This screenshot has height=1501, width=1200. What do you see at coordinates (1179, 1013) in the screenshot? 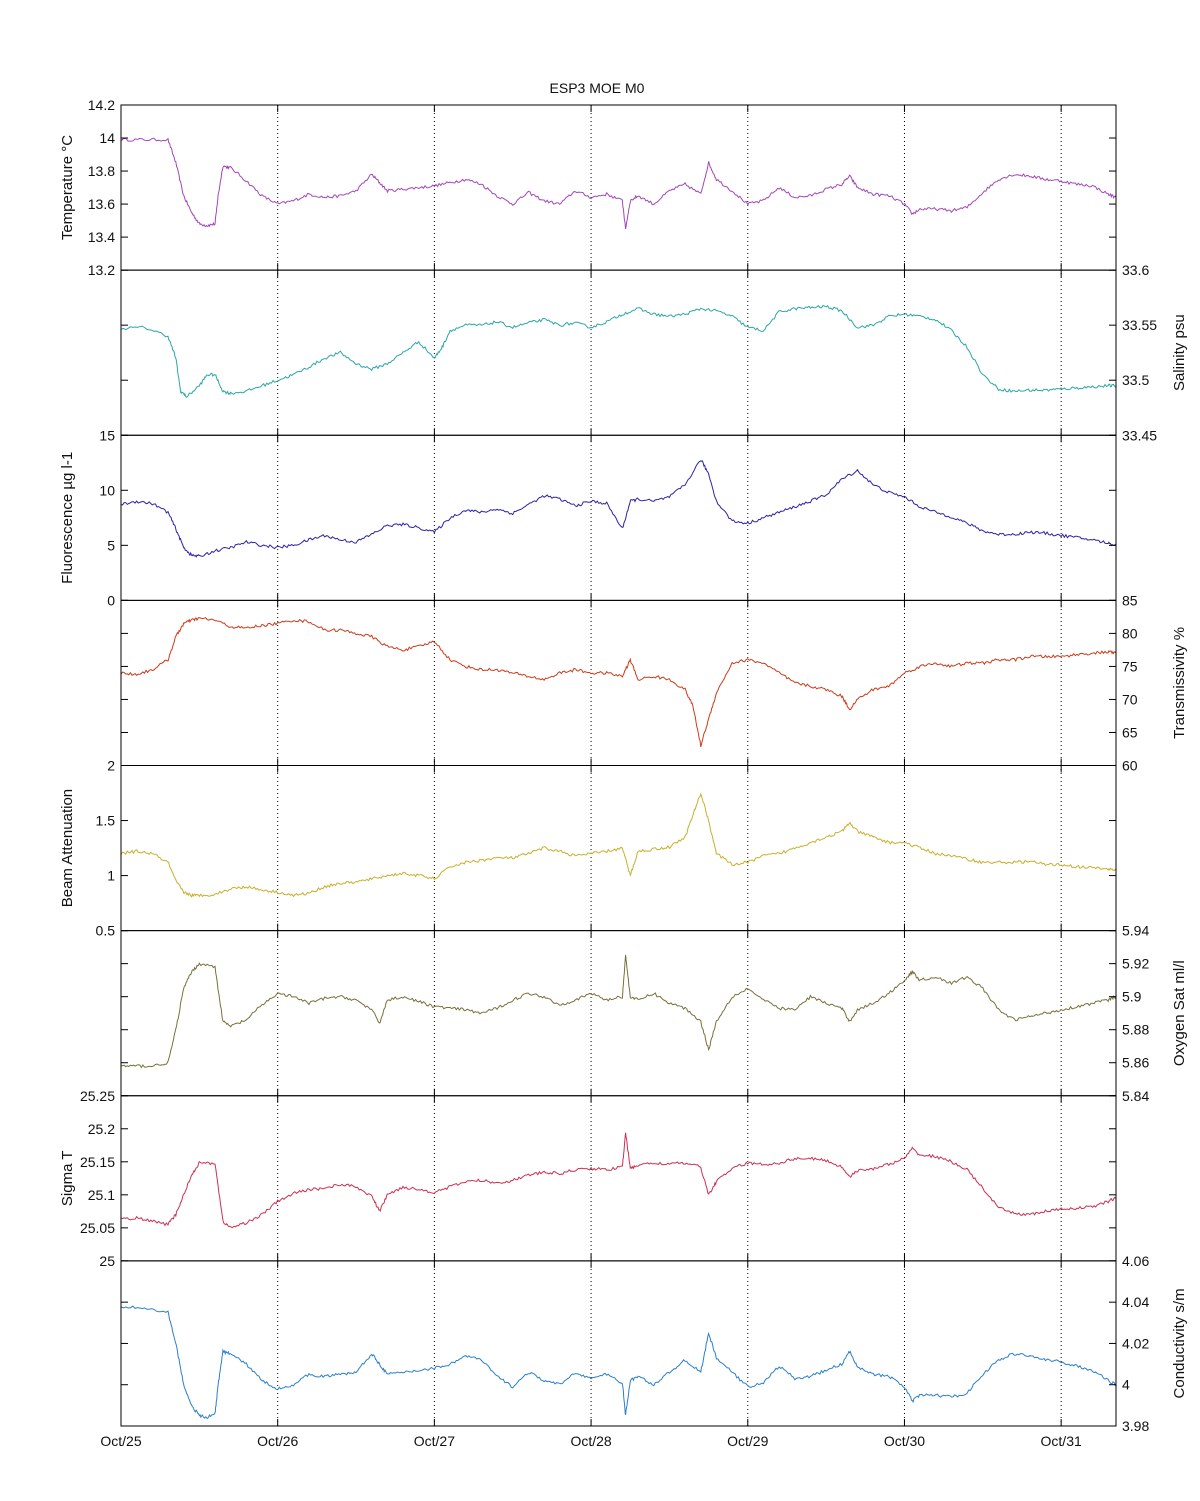
I see `y-axis-label-oxygen-sat-ml-l: Oxygen Sat ml/l` at bounding box center [1179, 1013].